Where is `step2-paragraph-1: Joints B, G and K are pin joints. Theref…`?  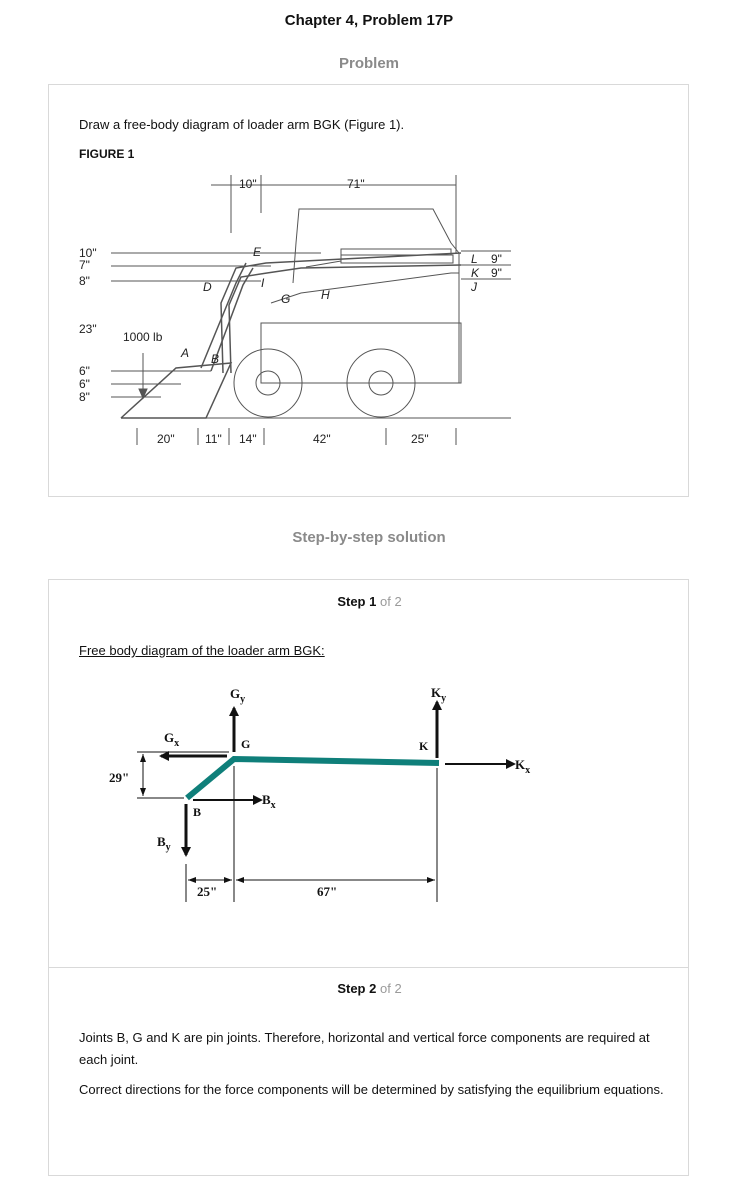
step2-paragraph-1: Joints B, G and K are pin joints. Theref… is located at coordinates (364, 1048).